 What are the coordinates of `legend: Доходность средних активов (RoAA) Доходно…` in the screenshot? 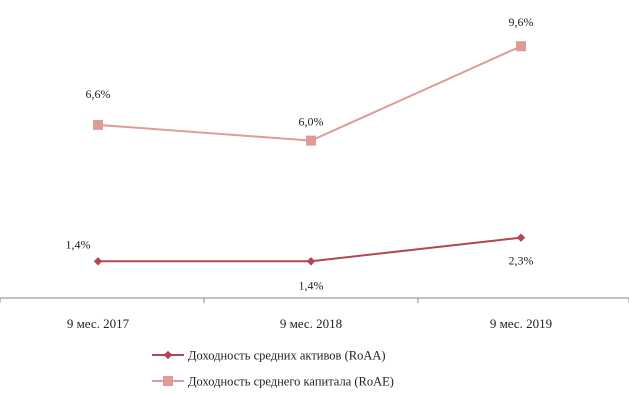 It's located at (273, 369).